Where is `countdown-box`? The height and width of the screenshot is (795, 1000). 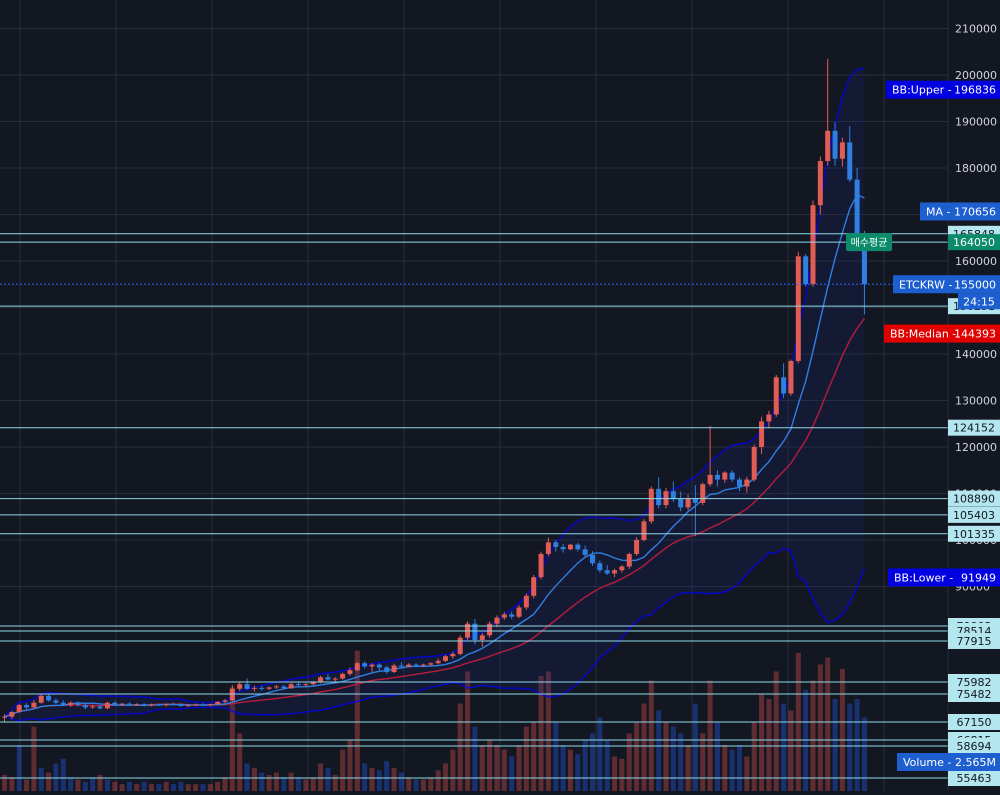
countdown-box is located at coordinates (979, 301).